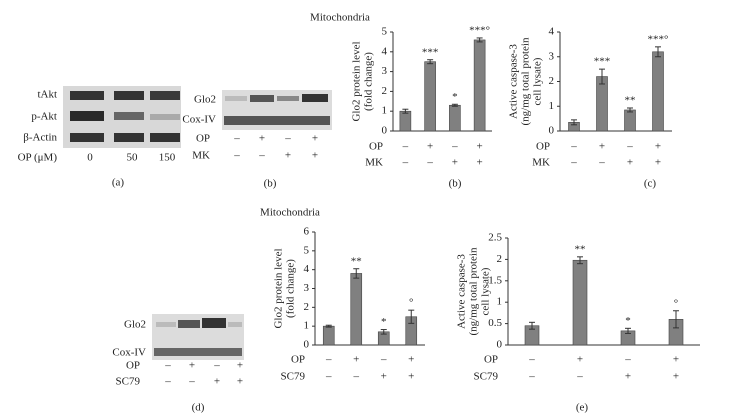 The image size is (742, 419). What do you see at coordinates (411, 303) in the screenshot?
I see `significance-label: °` at bounding box center [411, 303].